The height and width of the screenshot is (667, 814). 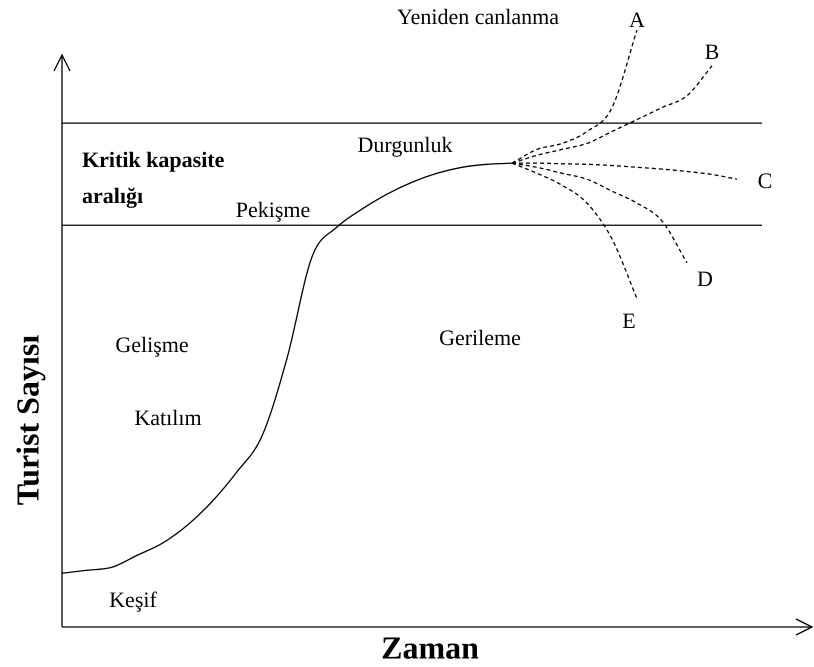 What do you see at coordinates (478, 17) in the screenshot?
I see `text: Yeniden canlanma` at bounding box center [478, 17].